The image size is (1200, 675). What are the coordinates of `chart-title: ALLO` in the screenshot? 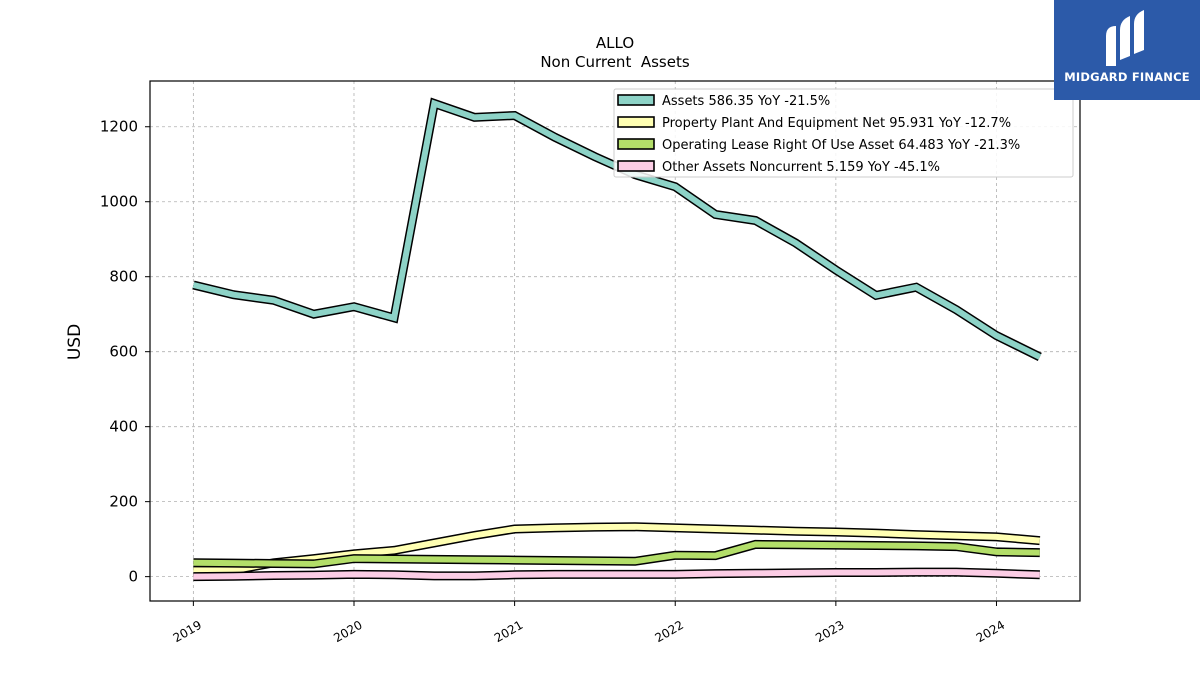 It's located at (615, 43).